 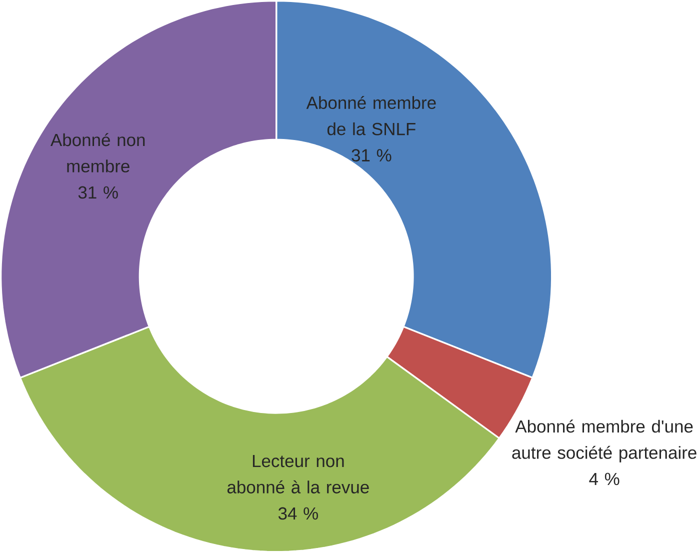 What do you see at coordinates (604, 479) in the screenshot?
I see `data-label: 4 %` at bounding box center [604, 479].